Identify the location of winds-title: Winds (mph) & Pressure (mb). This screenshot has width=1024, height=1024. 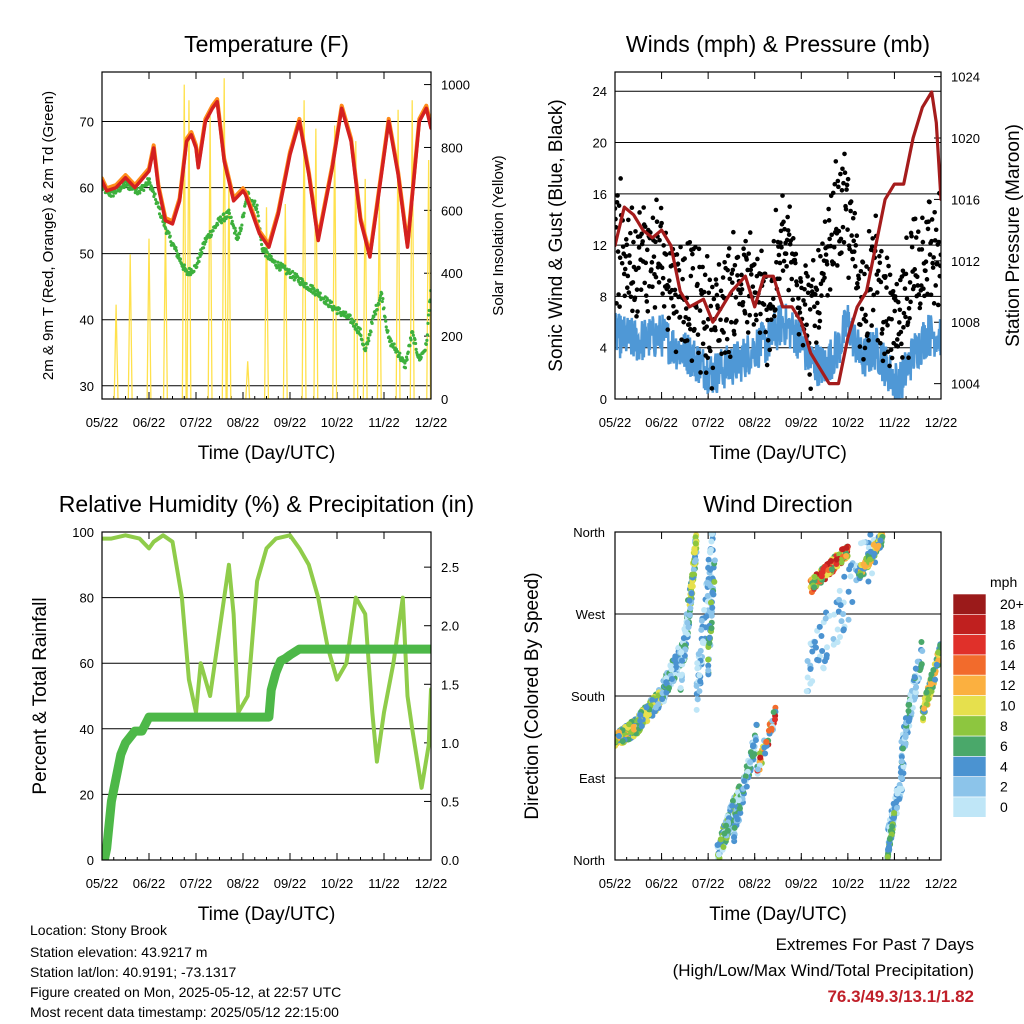
(778, 44).